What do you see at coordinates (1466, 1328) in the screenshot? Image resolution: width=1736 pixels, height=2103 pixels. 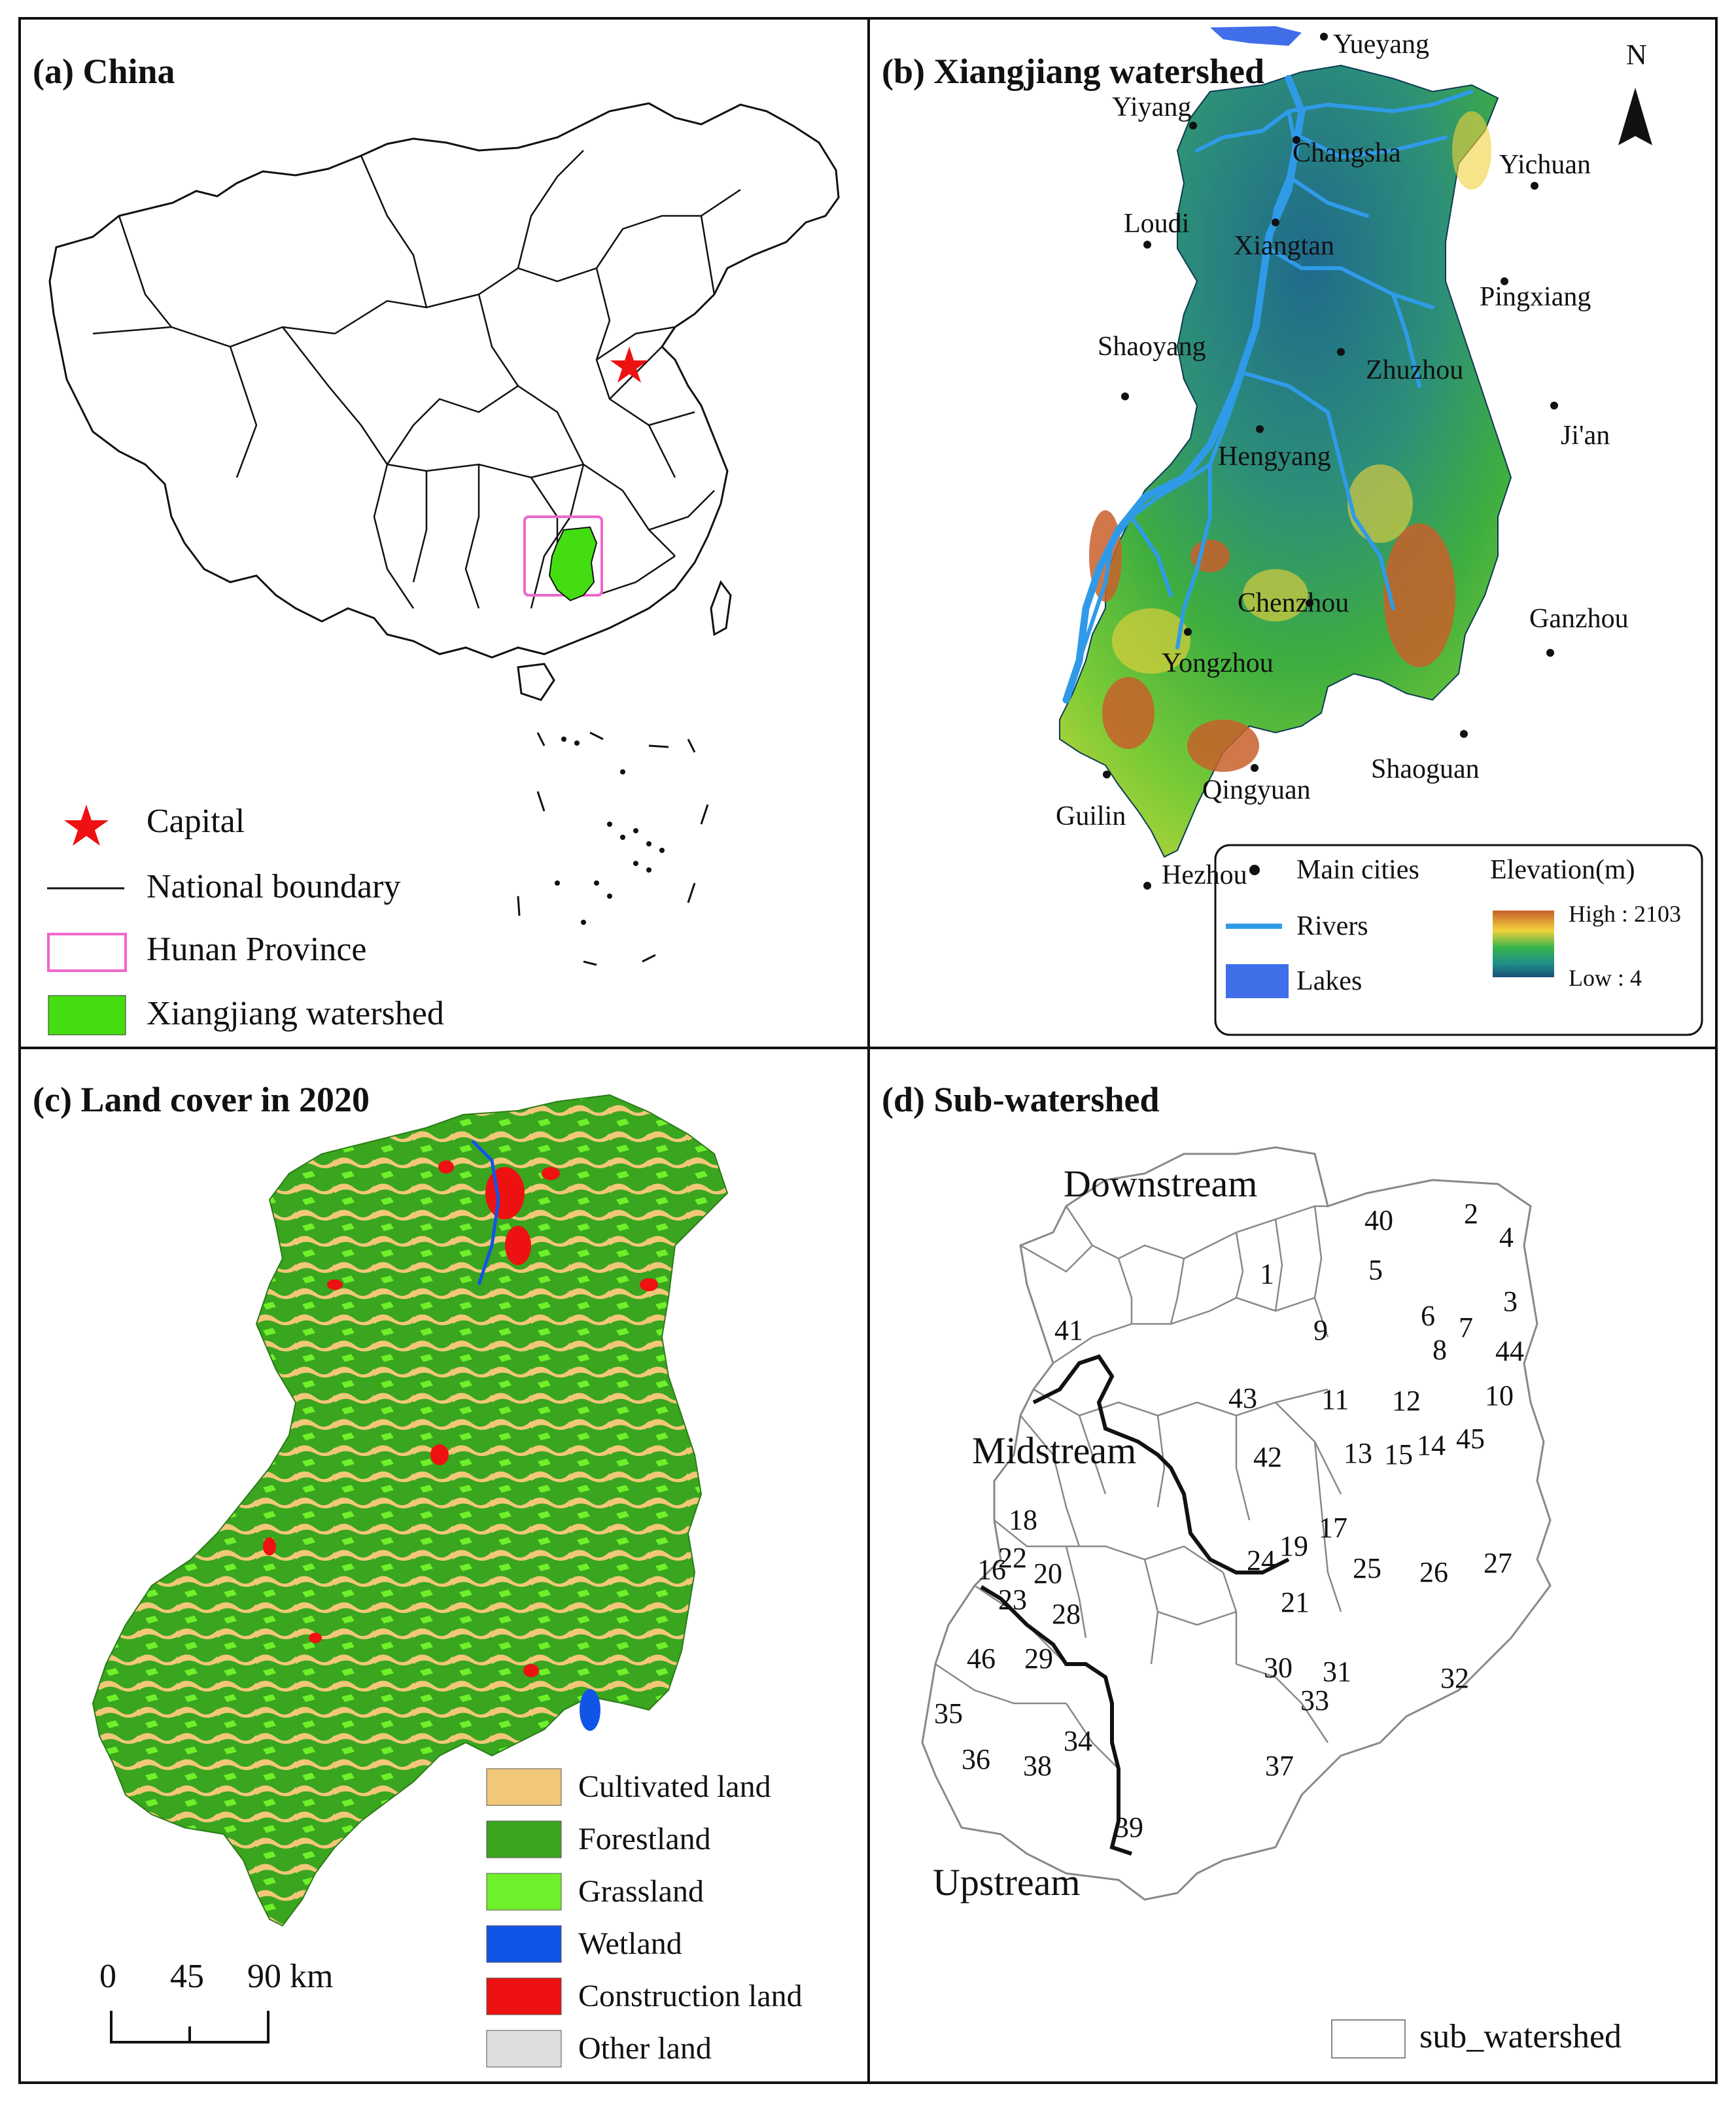 I see `subwatershed-label-7: 7` at bounding box center [1466, 1328].